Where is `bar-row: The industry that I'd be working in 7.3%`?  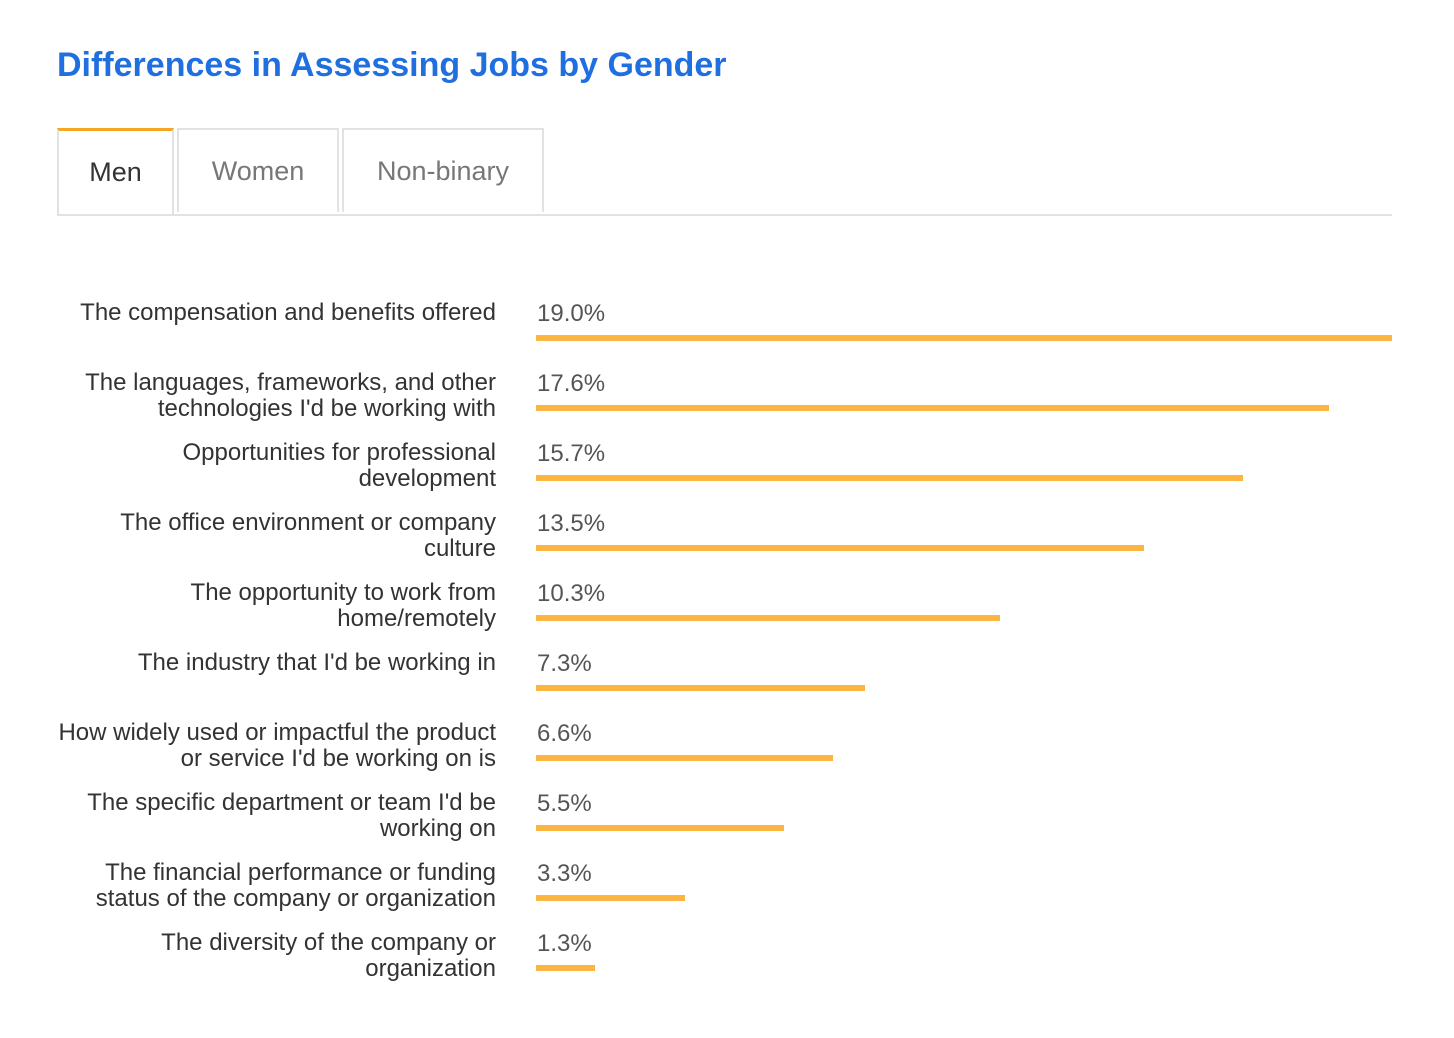
bar-row: The industry that I'd be working in 7.3% is located at coordinates (727, 685).